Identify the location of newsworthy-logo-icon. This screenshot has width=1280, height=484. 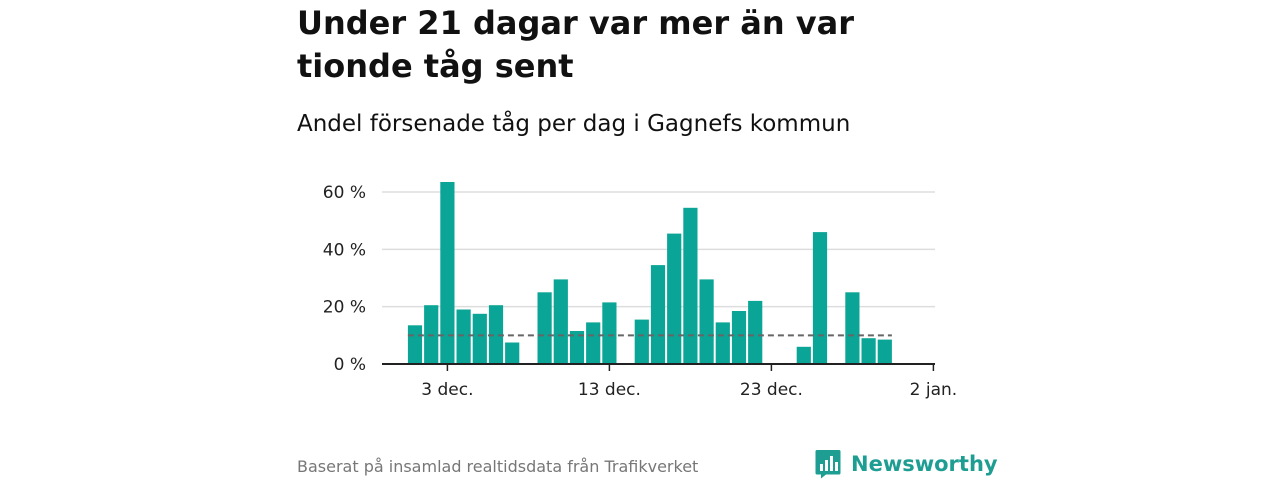
(828, 464).